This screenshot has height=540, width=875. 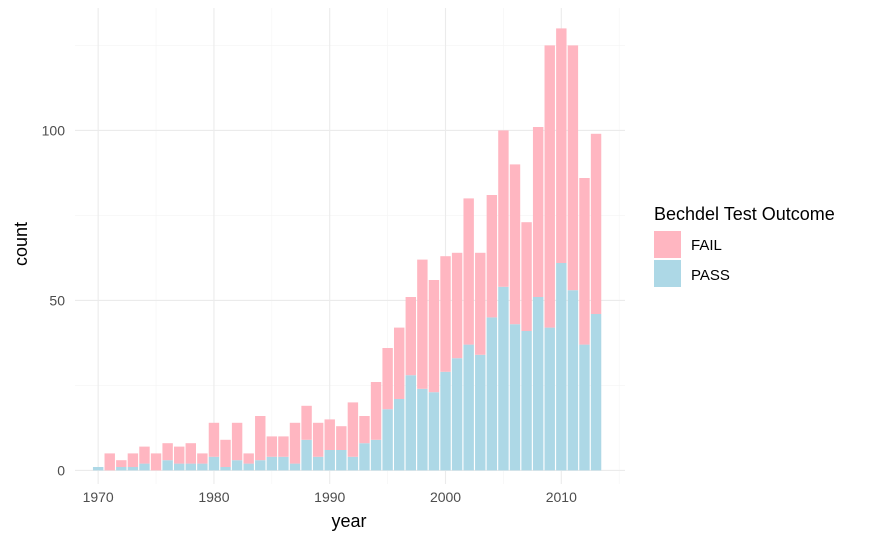 I want to click on y-tick-label: 50, so click(x=57, y=300).